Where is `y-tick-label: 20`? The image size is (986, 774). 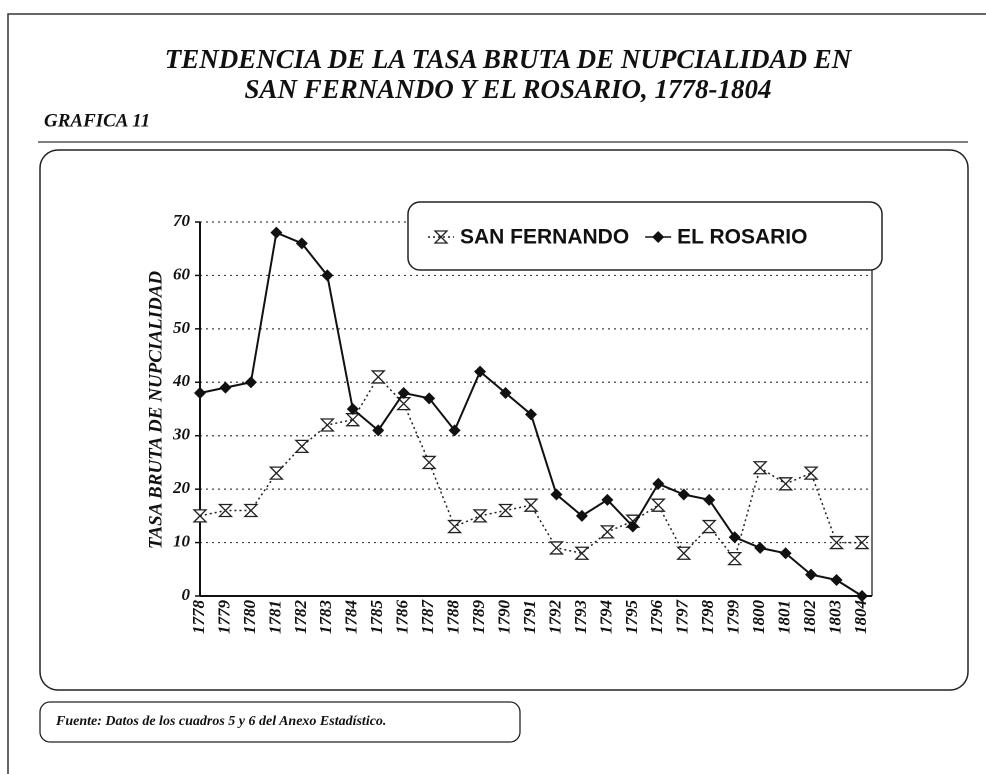 y-tick-label: 20 is located at coordinates (181, 487).